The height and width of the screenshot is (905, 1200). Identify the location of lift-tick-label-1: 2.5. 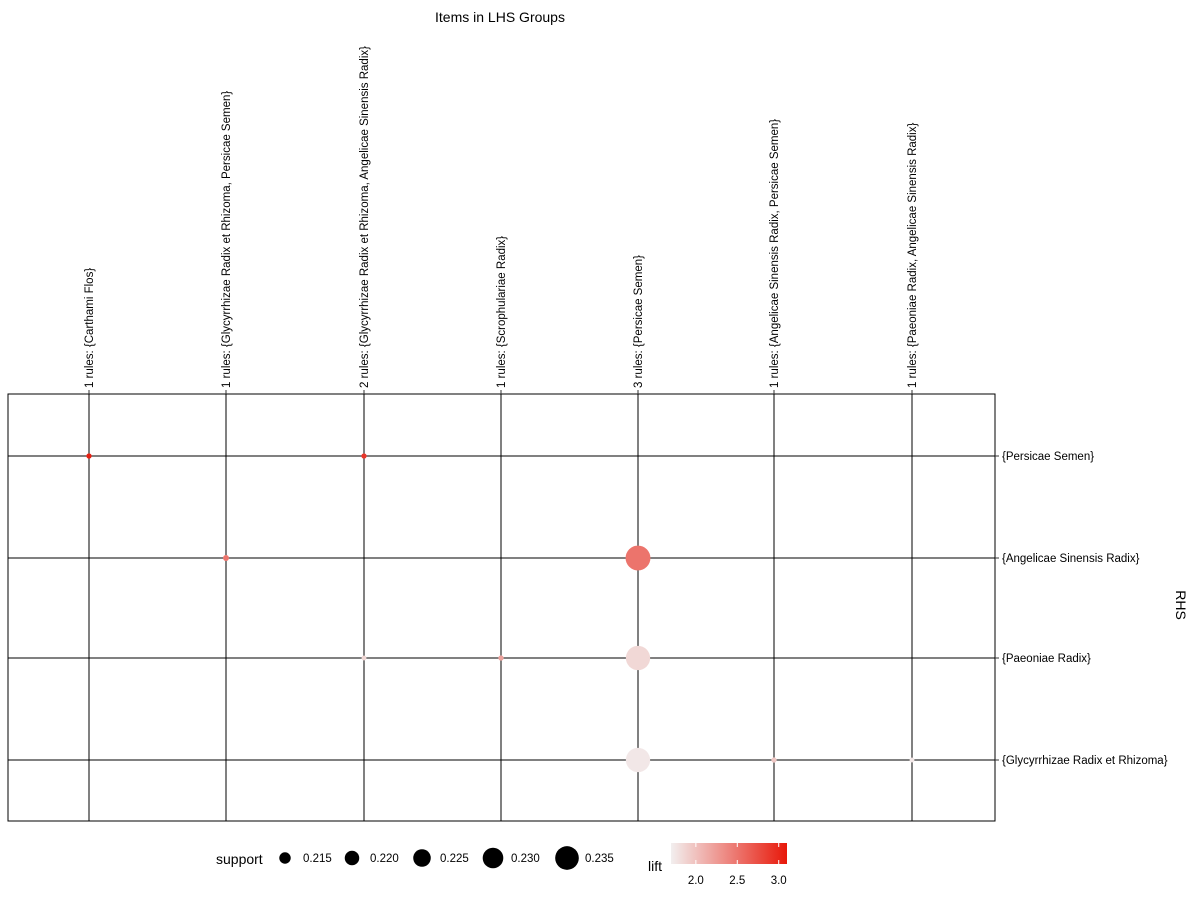
(737, 881).